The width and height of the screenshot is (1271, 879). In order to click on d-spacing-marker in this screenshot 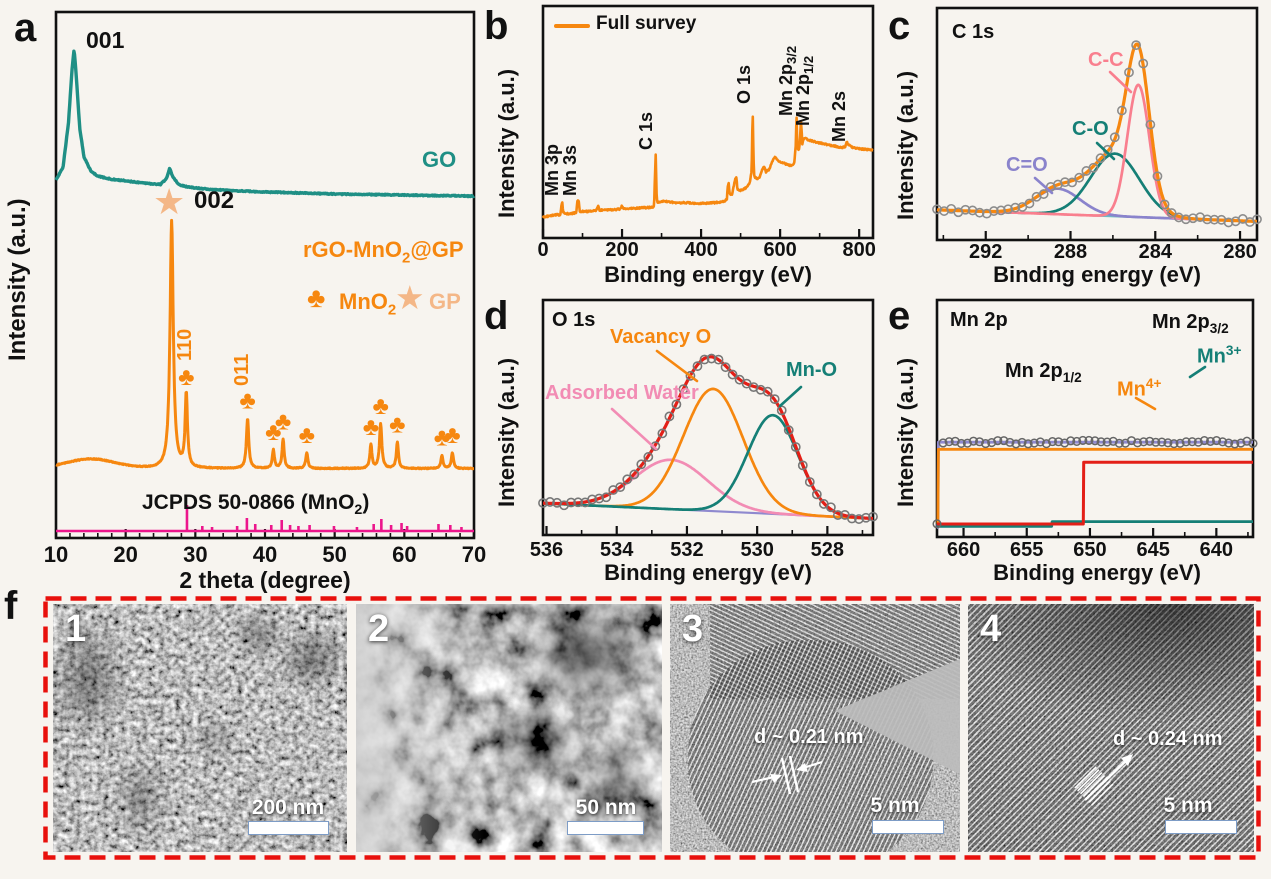, I will do `click(1103, 780)`.